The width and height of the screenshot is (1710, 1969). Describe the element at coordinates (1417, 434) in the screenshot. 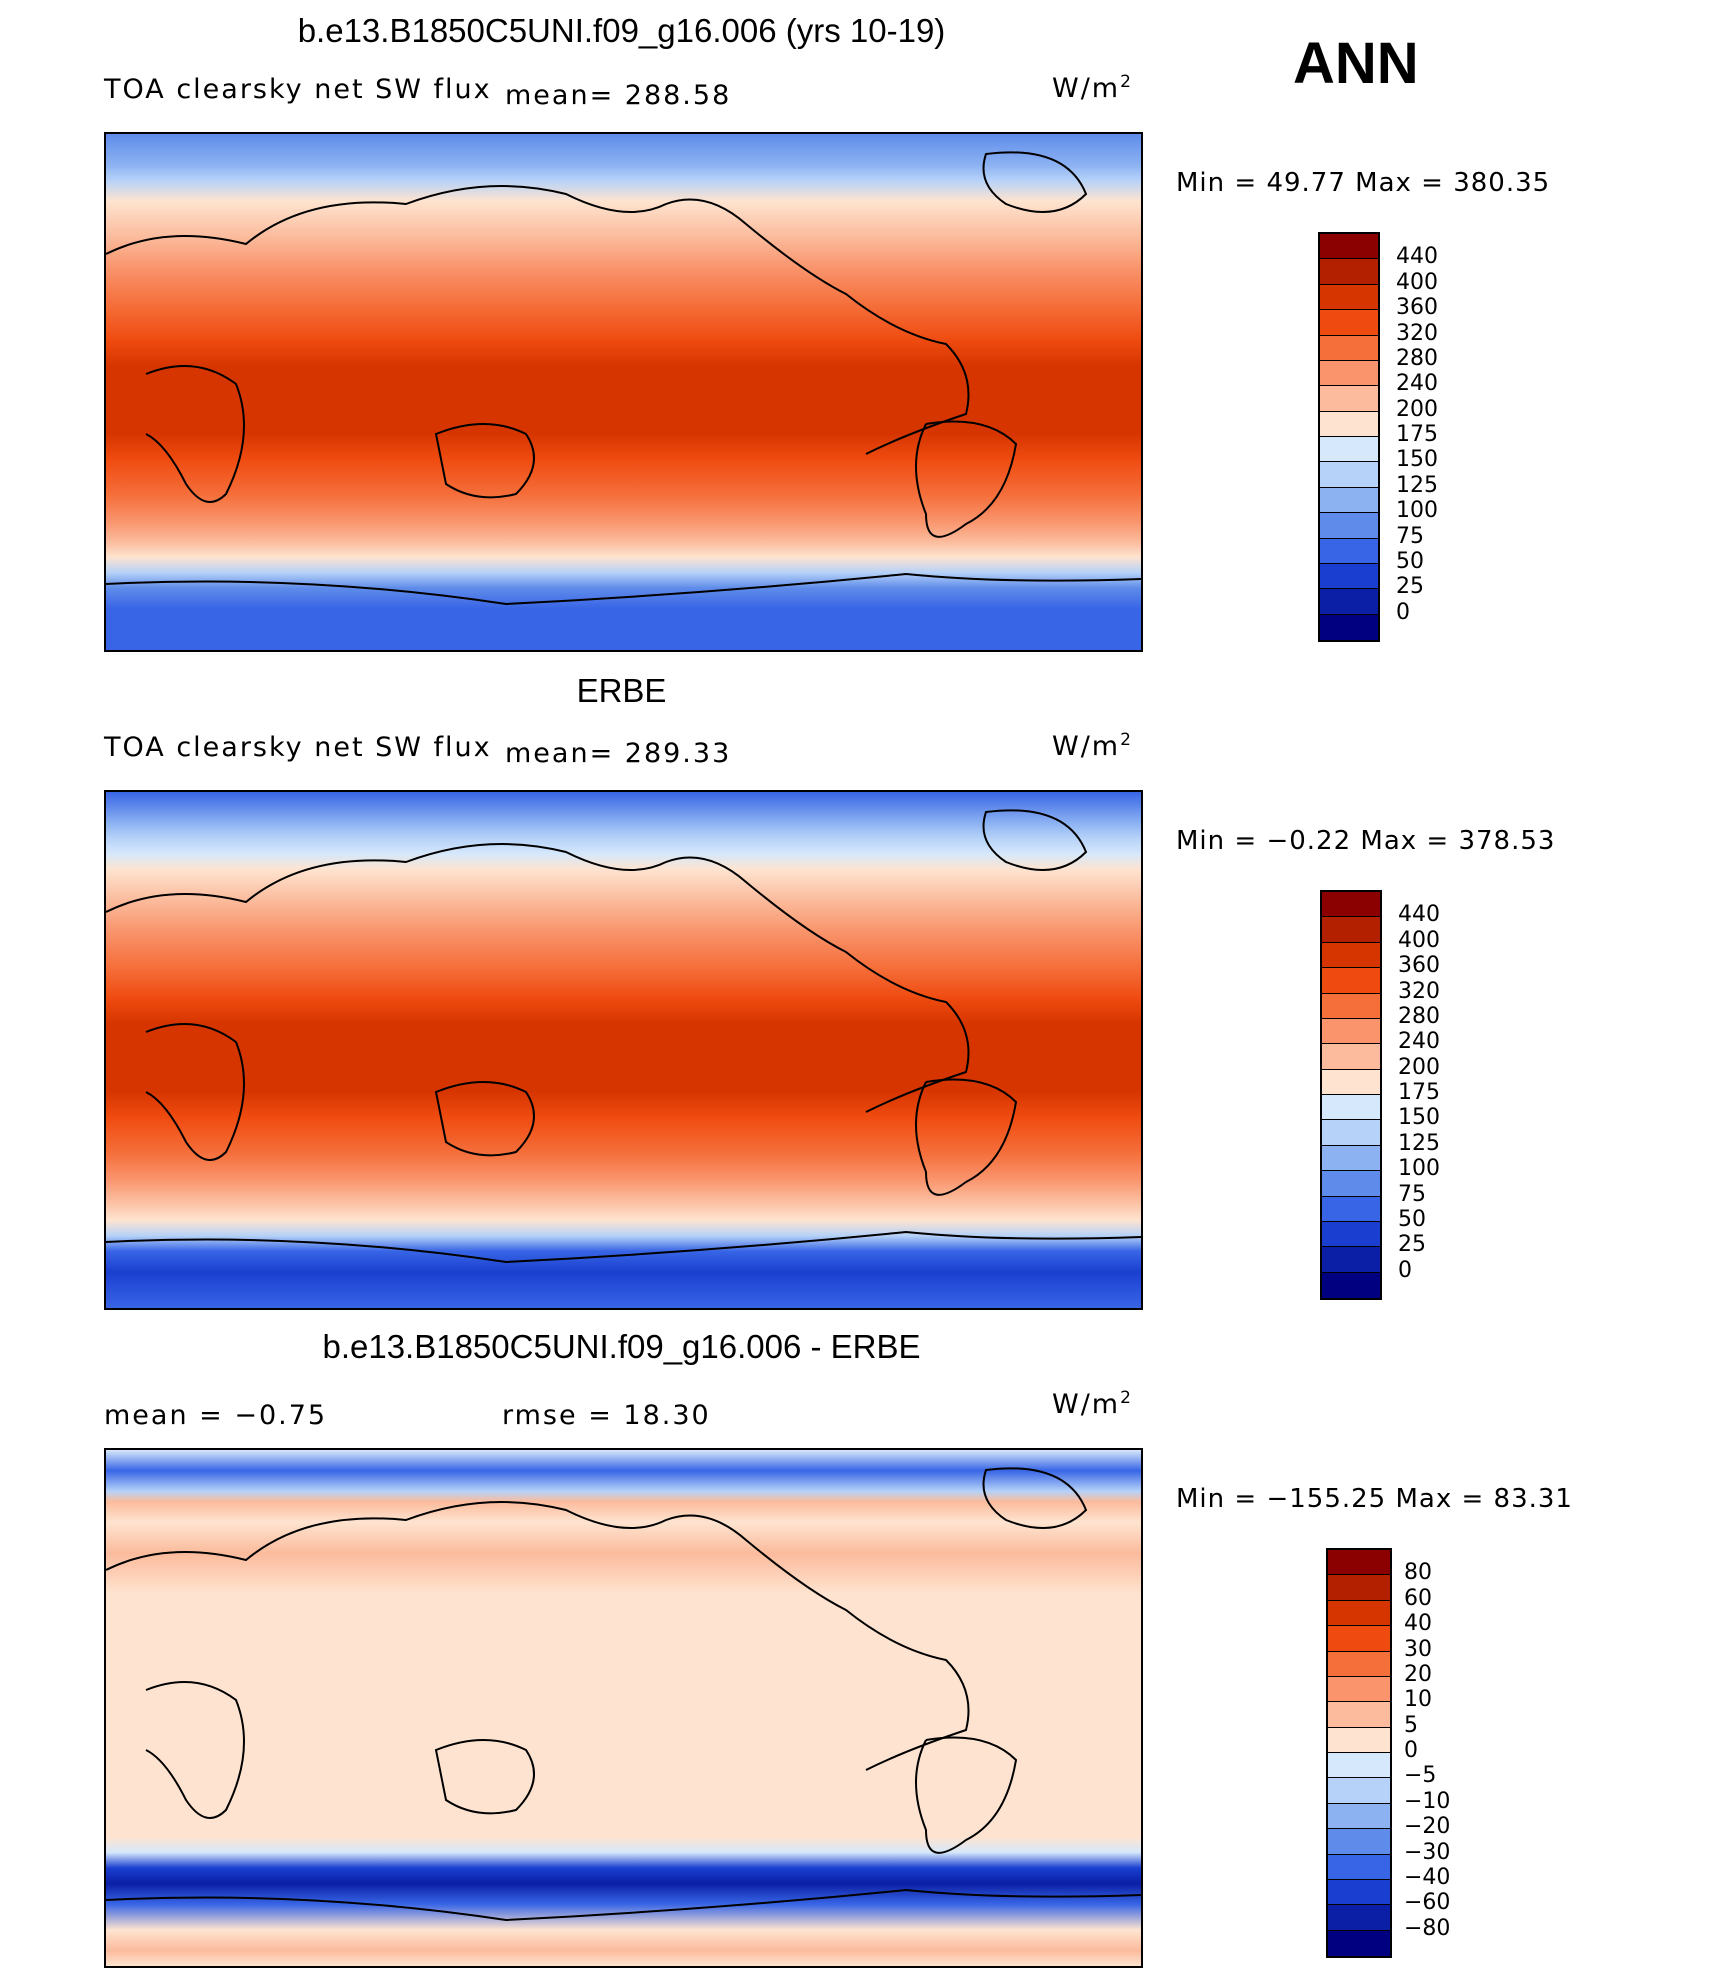

I see `colorbar-tick-label: 175` at that location.